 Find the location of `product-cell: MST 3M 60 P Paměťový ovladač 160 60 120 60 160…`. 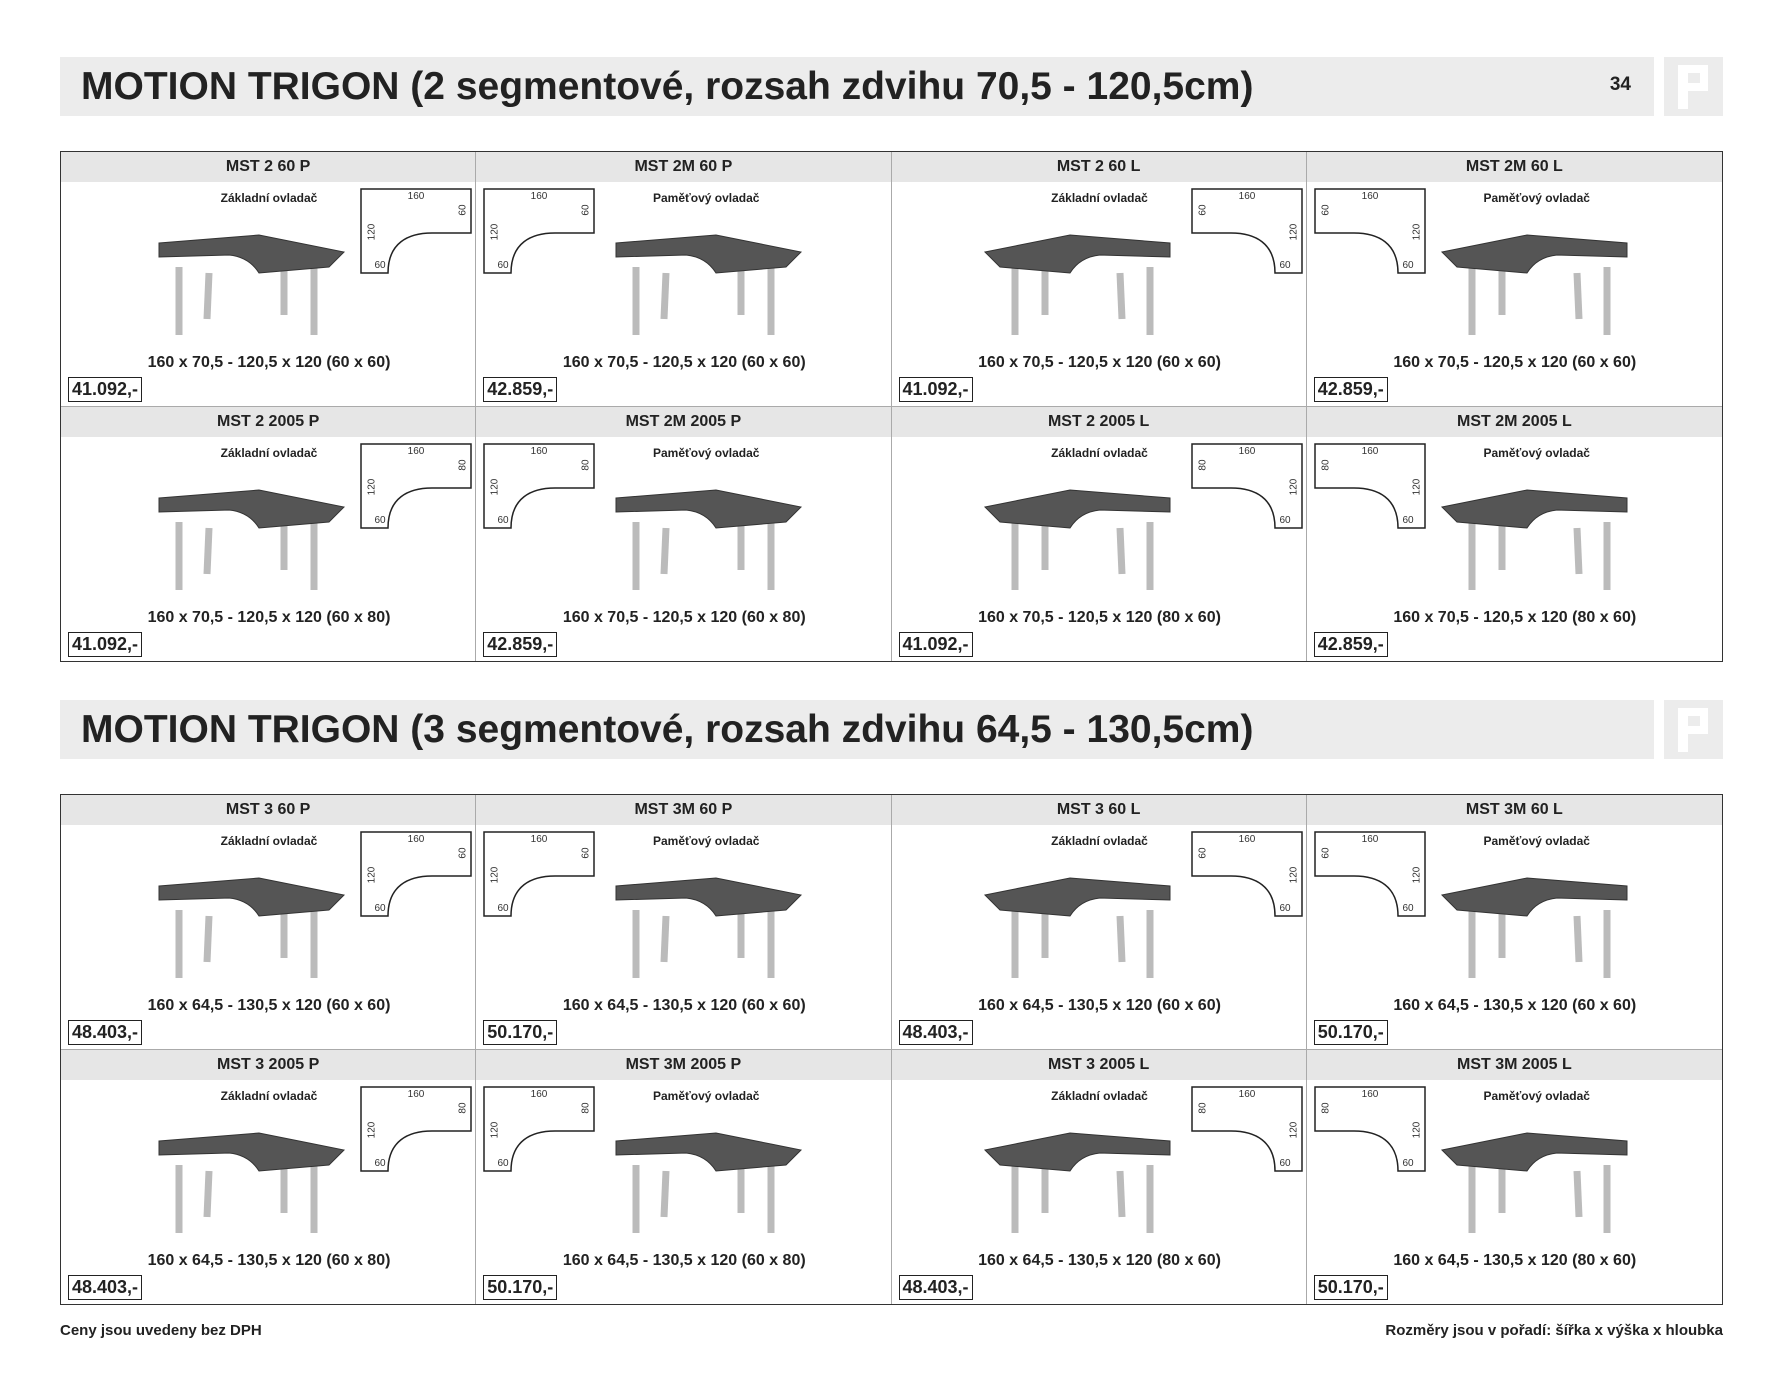

product-cell: MST 3M 60 P Paměťový ovladač 160 60 120 60 160… is located at coordinates (684, 922).